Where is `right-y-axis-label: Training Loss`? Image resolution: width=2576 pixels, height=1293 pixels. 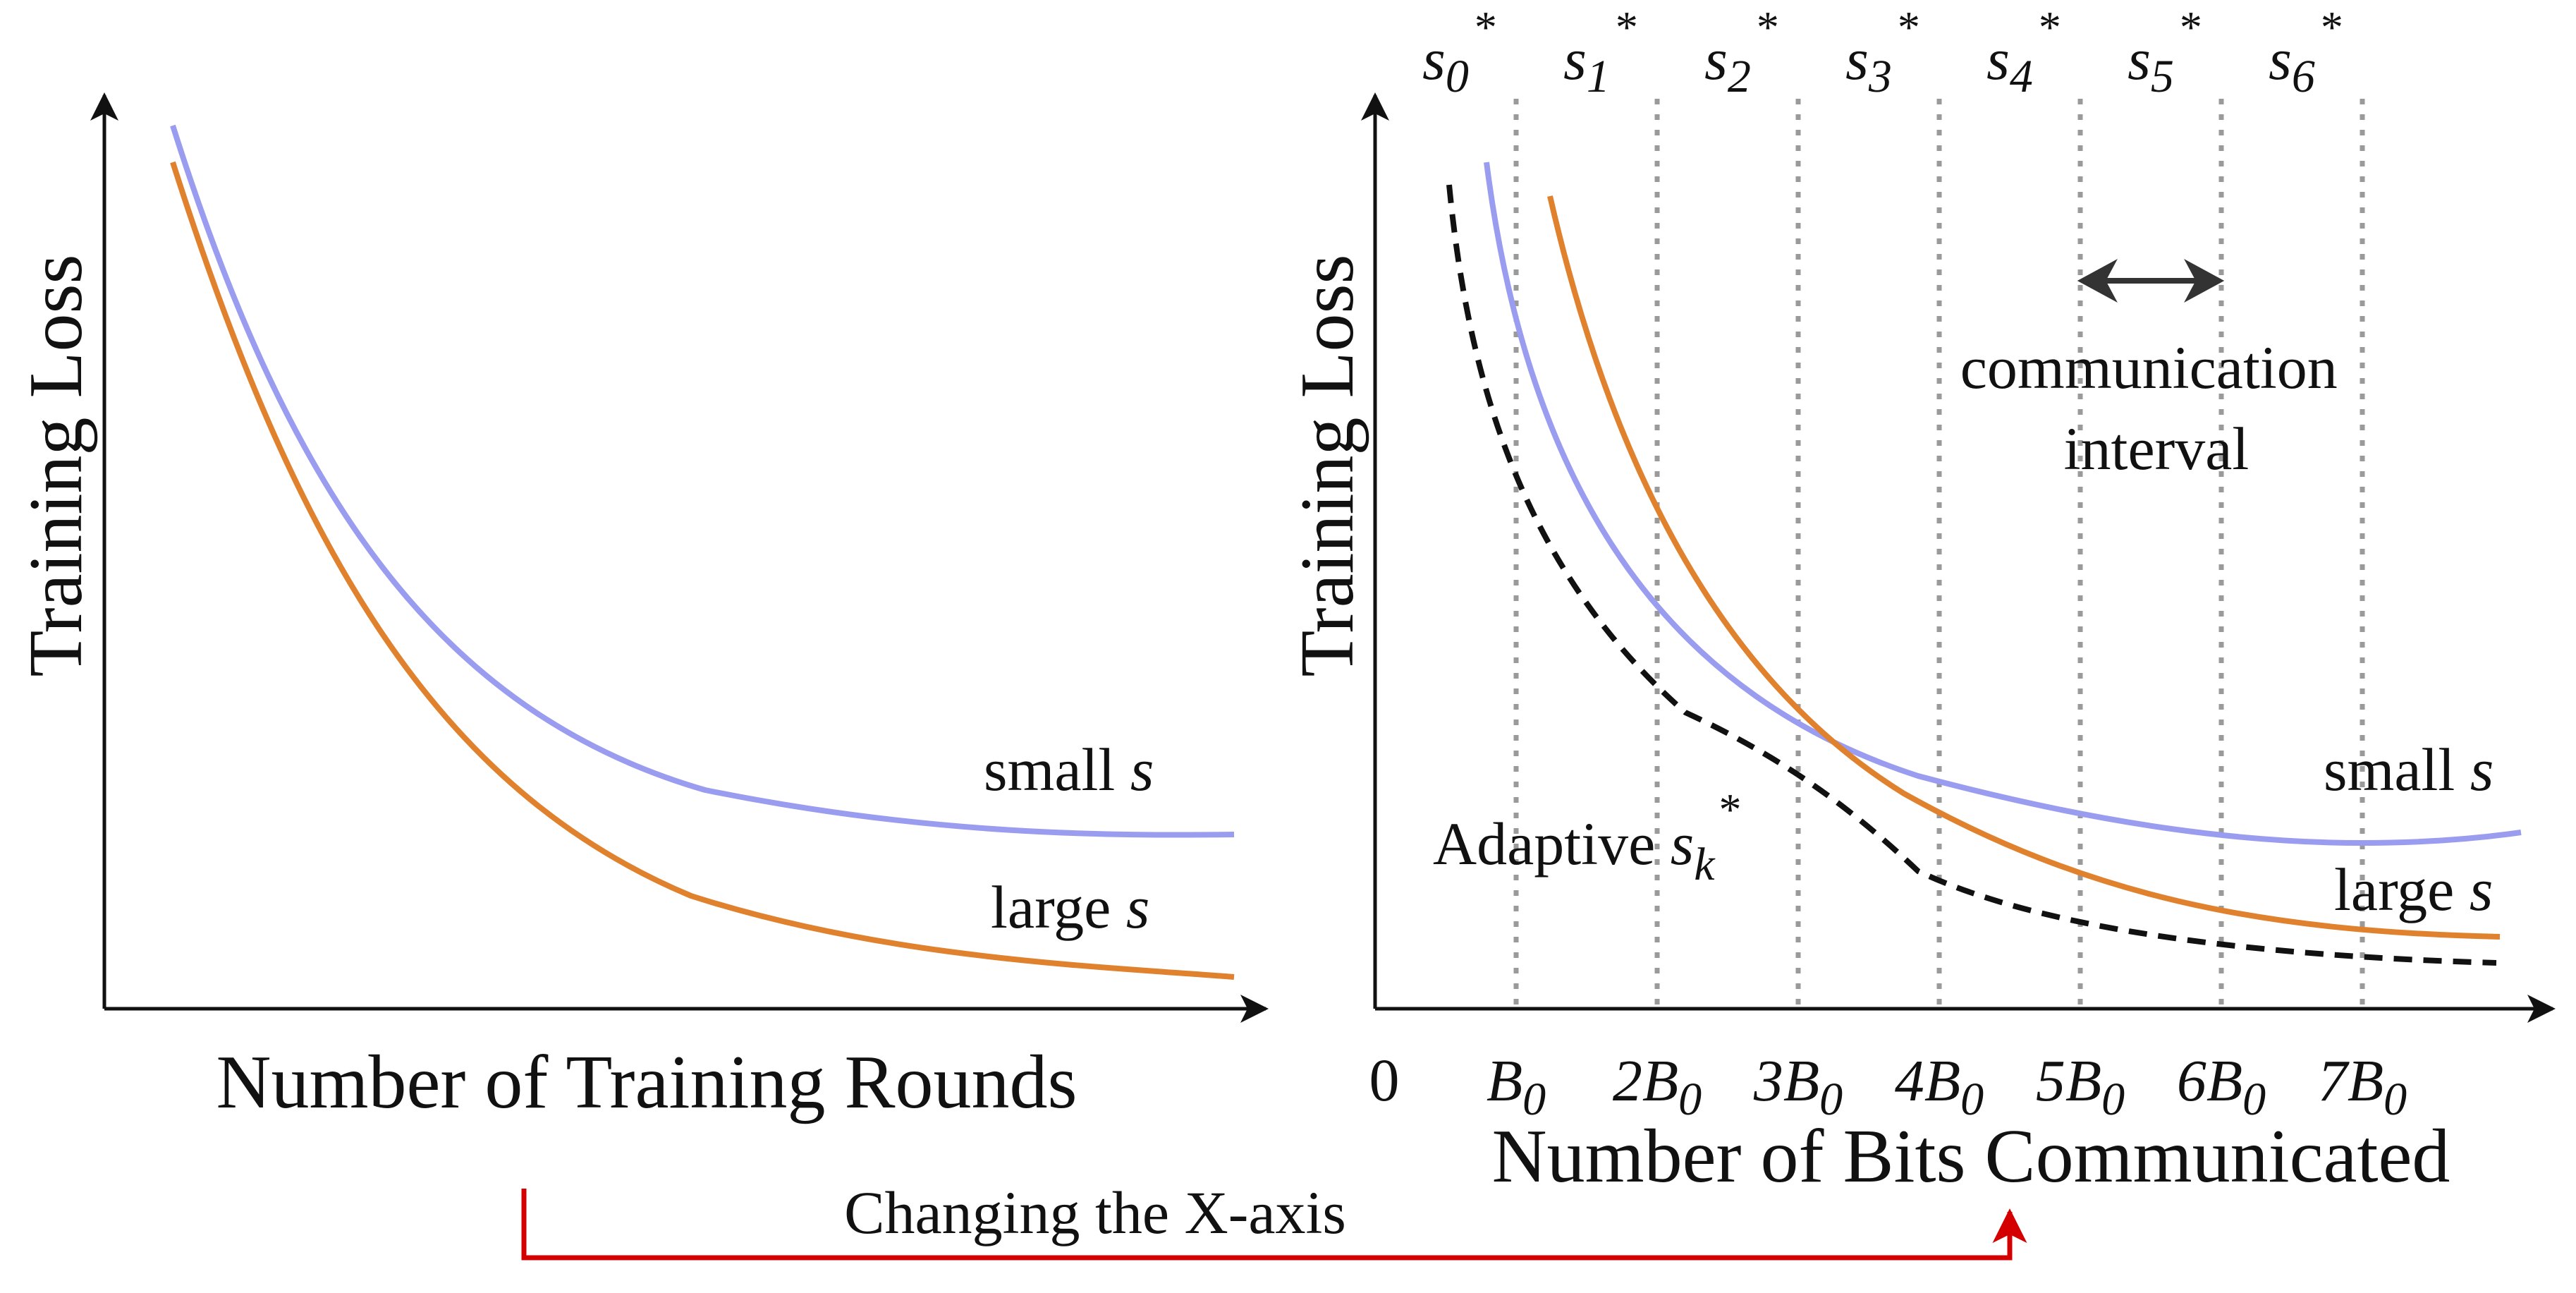 right-y-axis-label: Training Loss is located at coordinates (1328, 465).